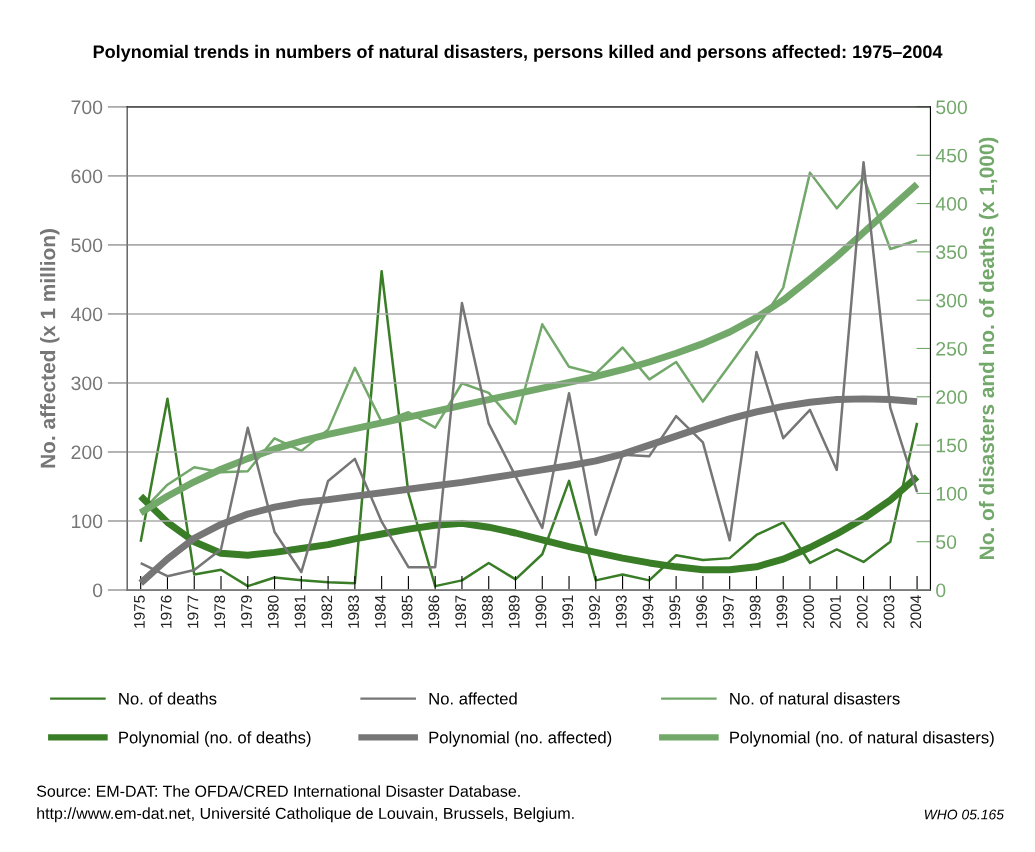  What do you see at coordinates (952, 397) in the screenshot?
I see `y2-tick-label: 200` at bounding box center [952, 397].